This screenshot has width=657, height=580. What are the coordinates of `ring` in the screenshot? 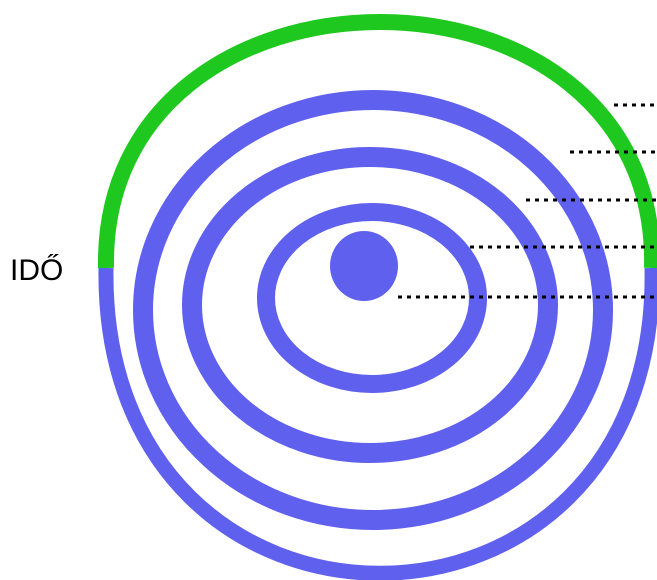 It's located at (372, 298).